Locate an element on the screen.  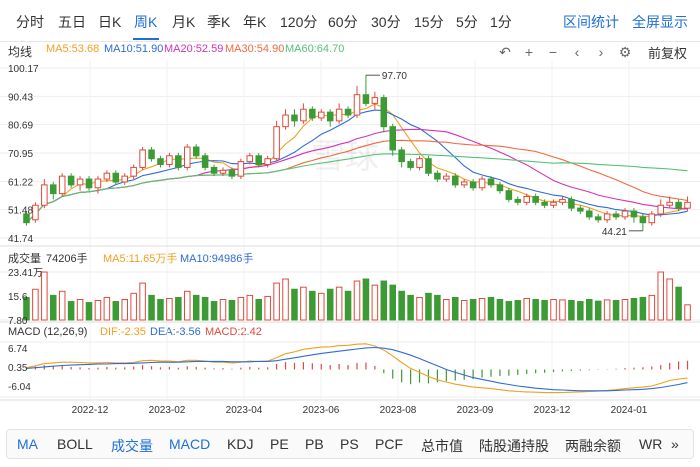
scroll-right-icon: › is located at coordinates (601, 52).